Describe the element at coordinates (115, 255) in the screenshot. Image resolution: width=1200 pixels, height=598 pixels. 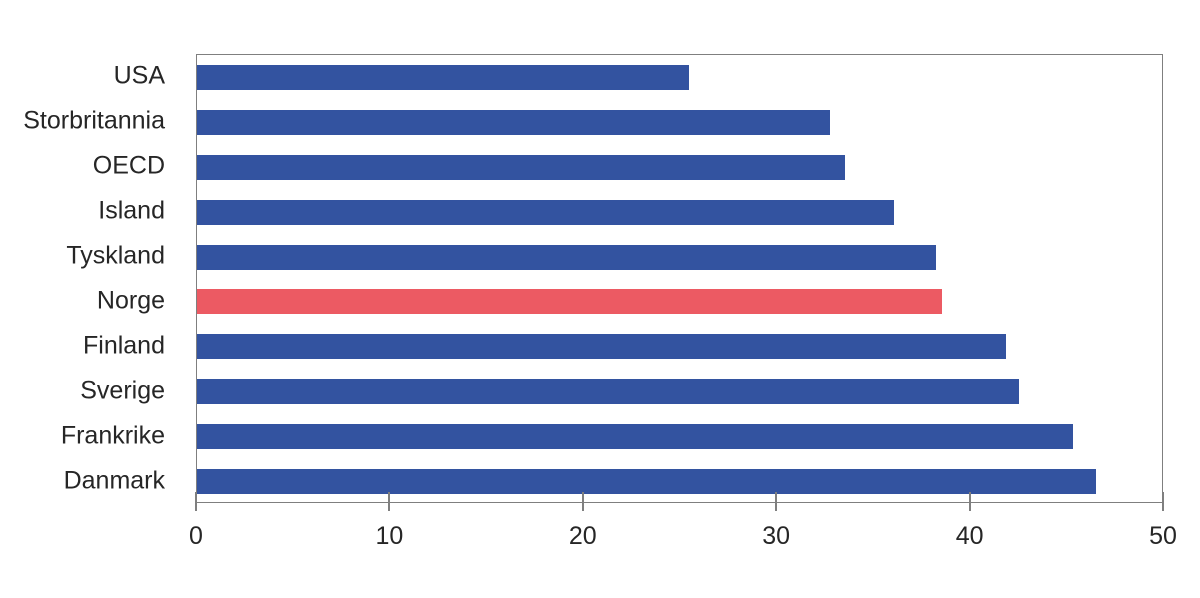
I see `category-label-tyskland: Tyskland` at that location.